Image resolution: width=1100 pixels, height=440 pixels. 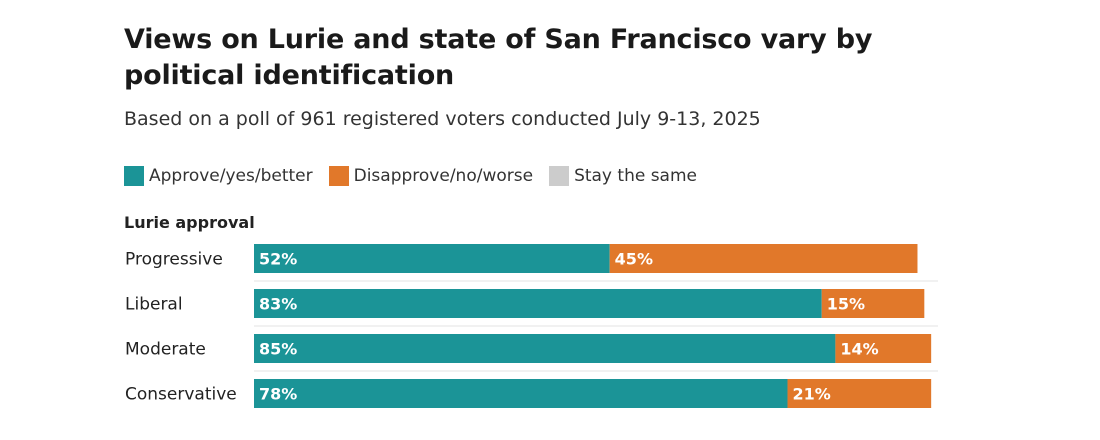 What do you see at coordinates (338, 176) in the screenshot?
I see `legend-swatch-disapprove` at bounding box center [338, 176].